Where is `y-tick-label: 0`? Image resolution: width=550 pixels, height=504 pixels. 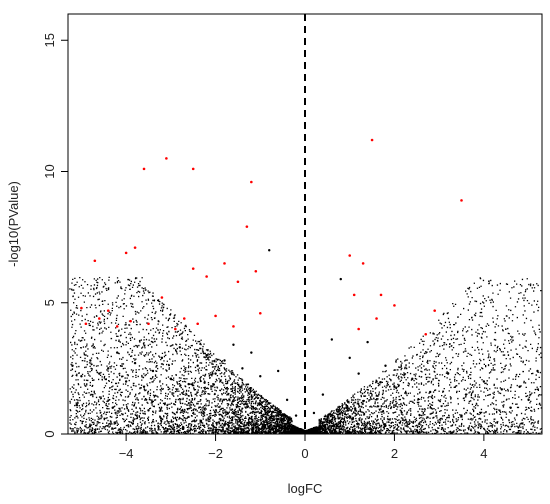
y-tick-label: 0 is located at coordinates (49, 433).